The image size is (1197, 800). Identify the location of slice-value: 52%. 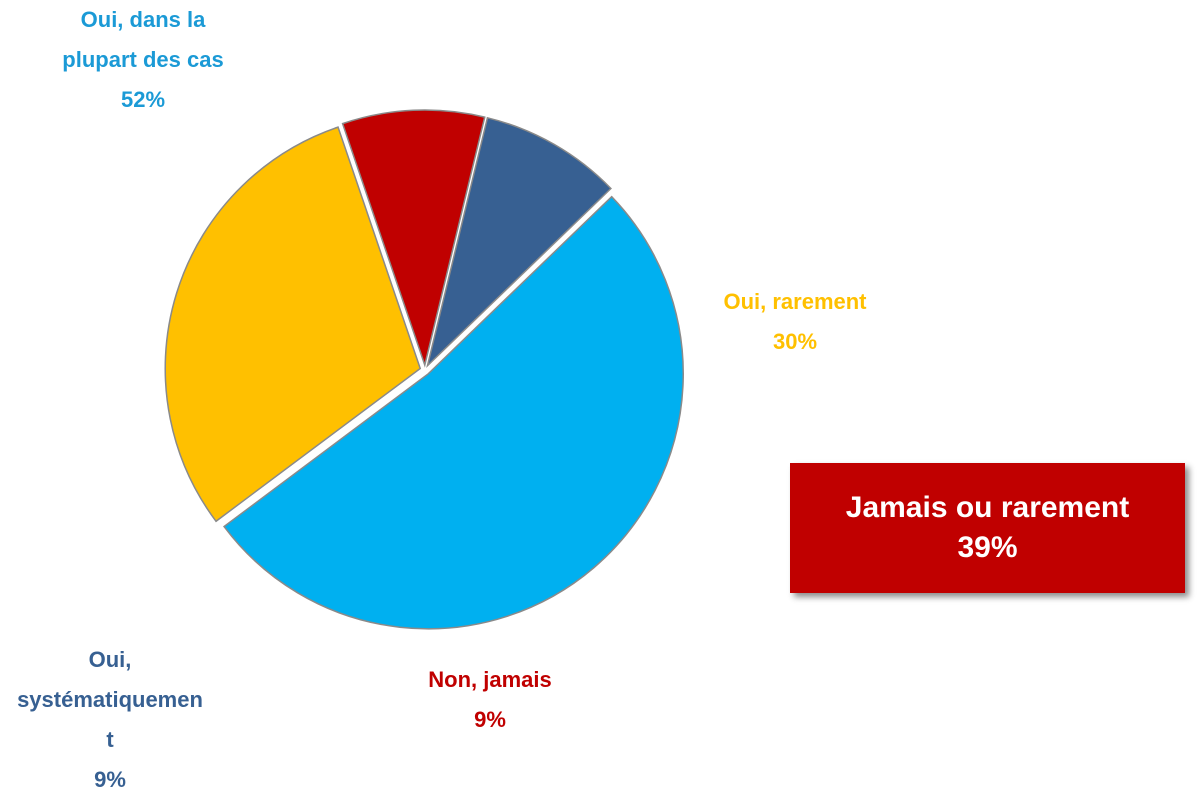
(143, 99).